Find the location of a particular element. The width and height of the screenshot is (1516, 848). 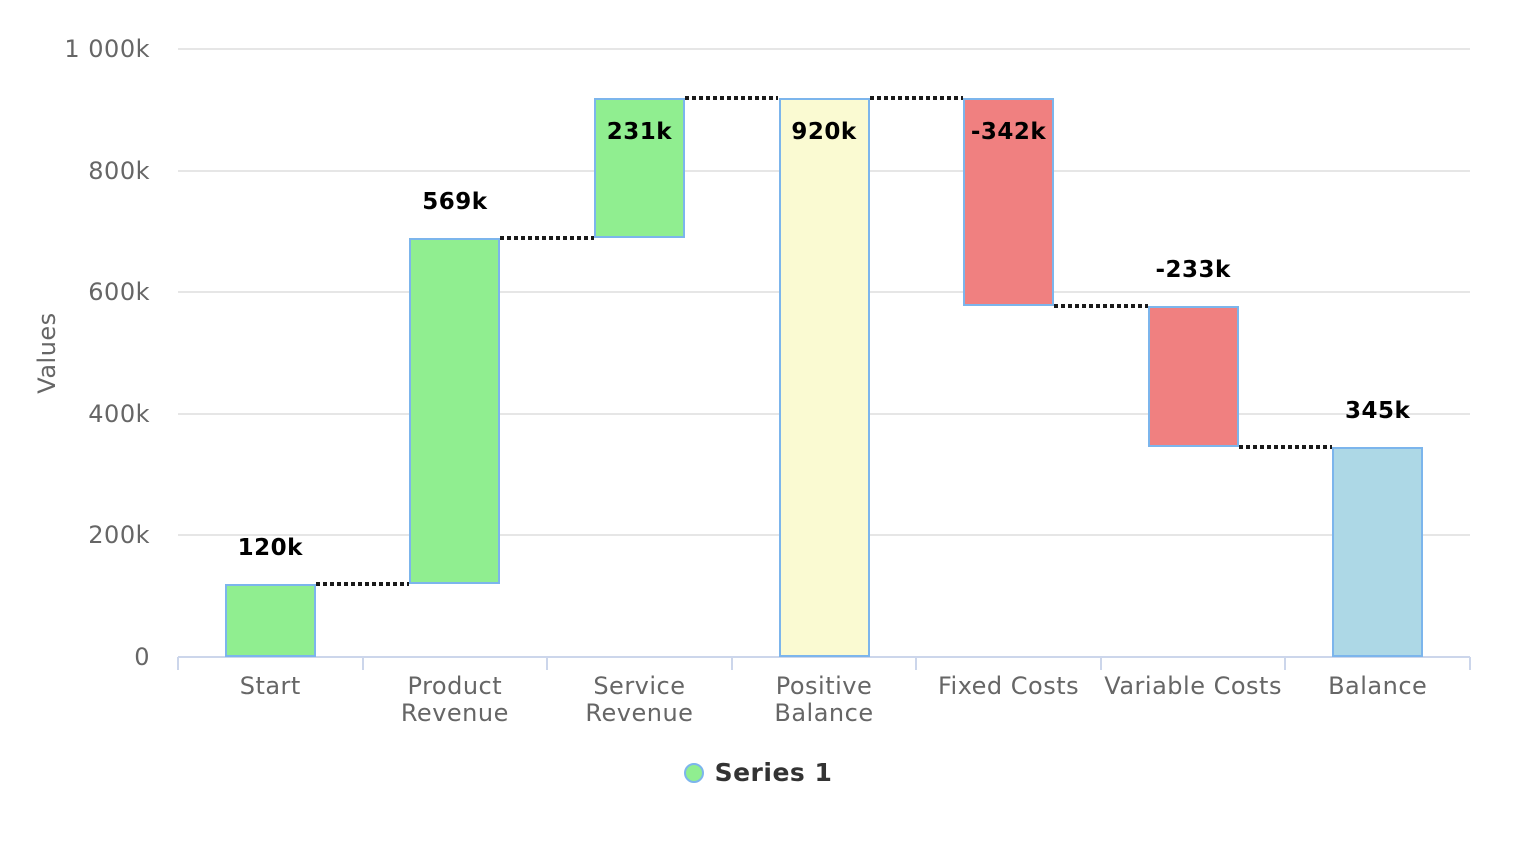

data-label-positive-balance: 920k is located at coordinates (824, 131).